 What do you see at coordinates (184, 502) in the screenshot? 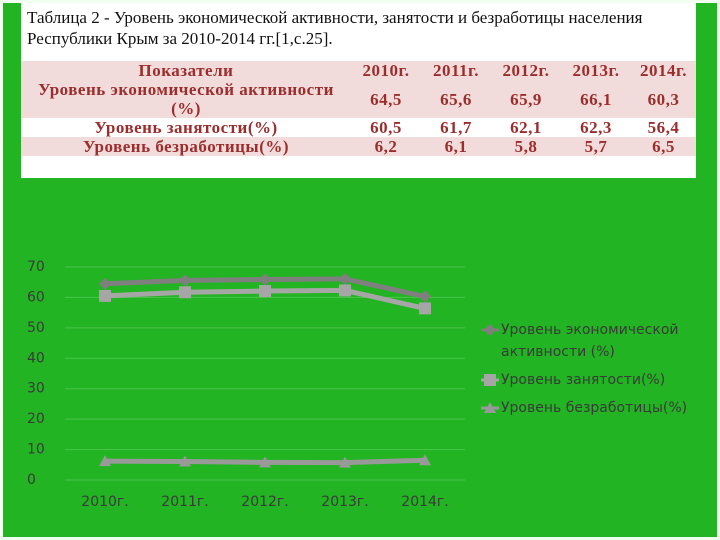
I see `x-tick-label: 2011г.` at bounding box center [184, 502].